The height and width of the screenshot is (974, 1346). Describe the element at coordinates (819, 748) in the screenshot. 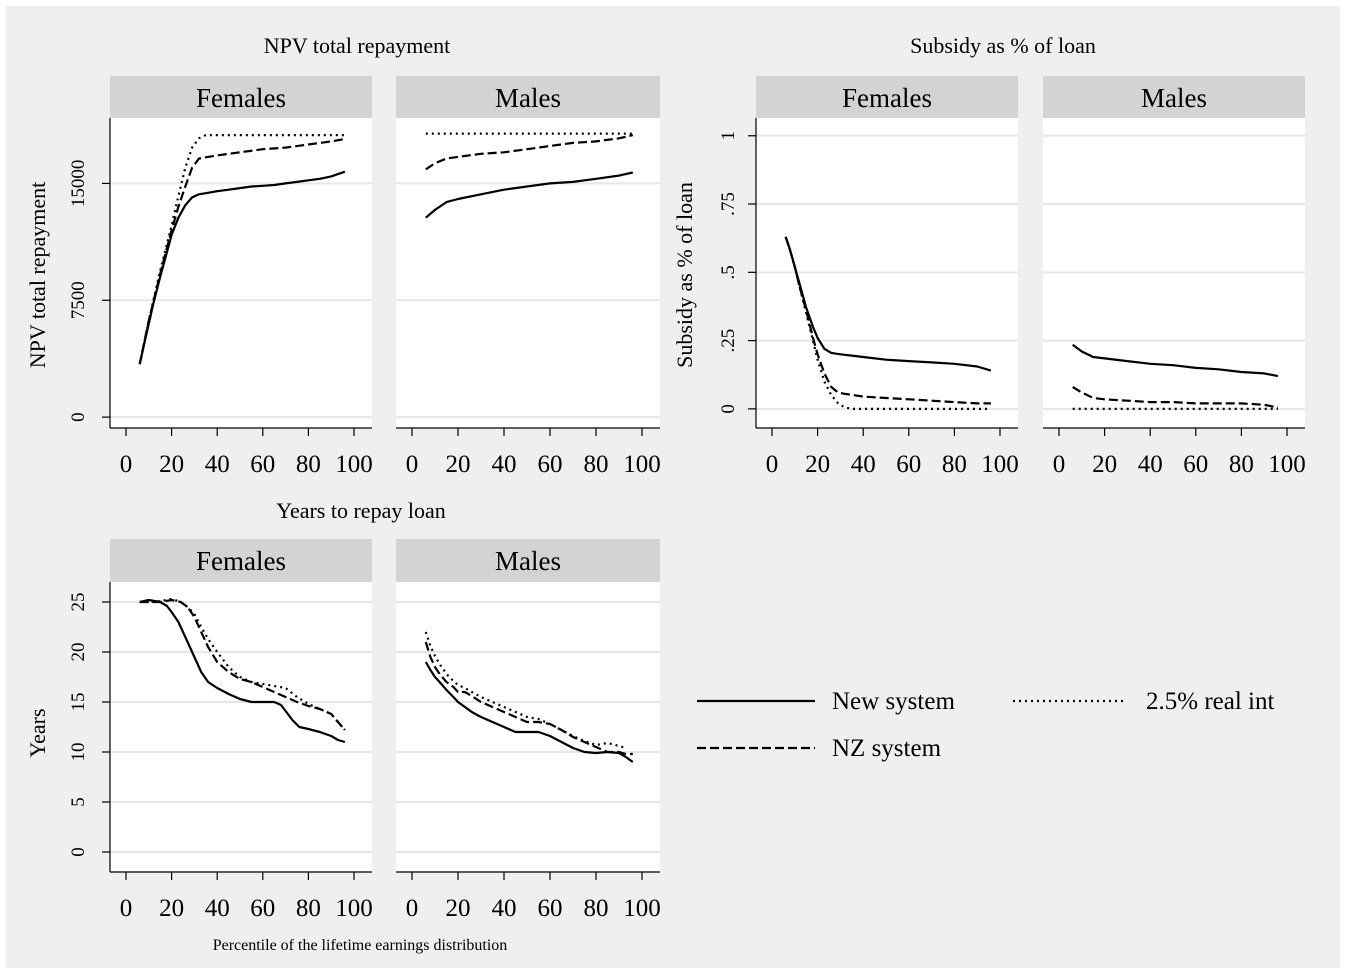

I see `legend-item: NZ system` at that location.